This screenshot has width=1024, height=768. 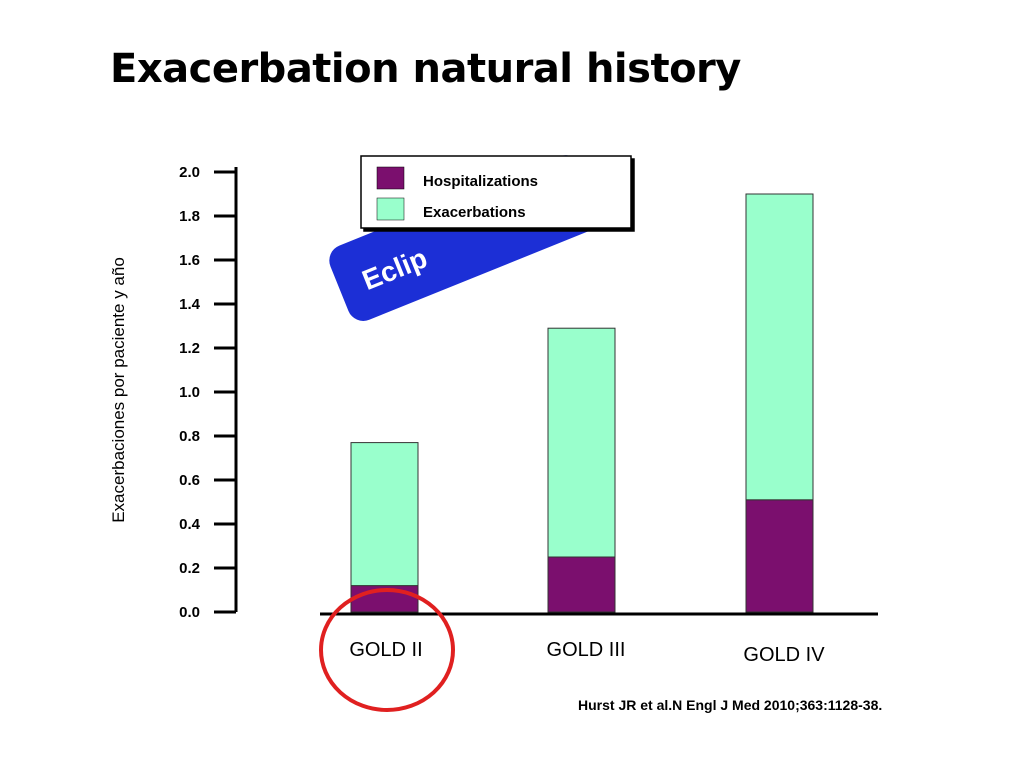 I want to click on y-tick-label-0: 0.0, so click(x=189, y=612).